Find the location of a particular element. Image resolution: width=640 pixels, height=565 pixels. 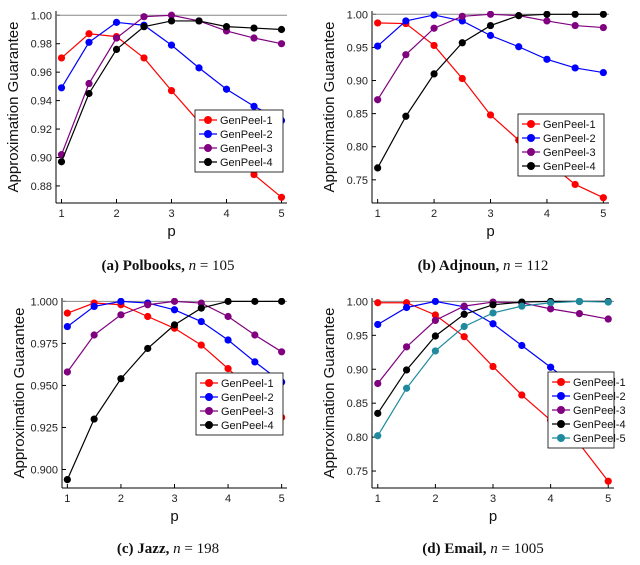

y-tick-label: 0.900 is located at coordinates (44, 471).